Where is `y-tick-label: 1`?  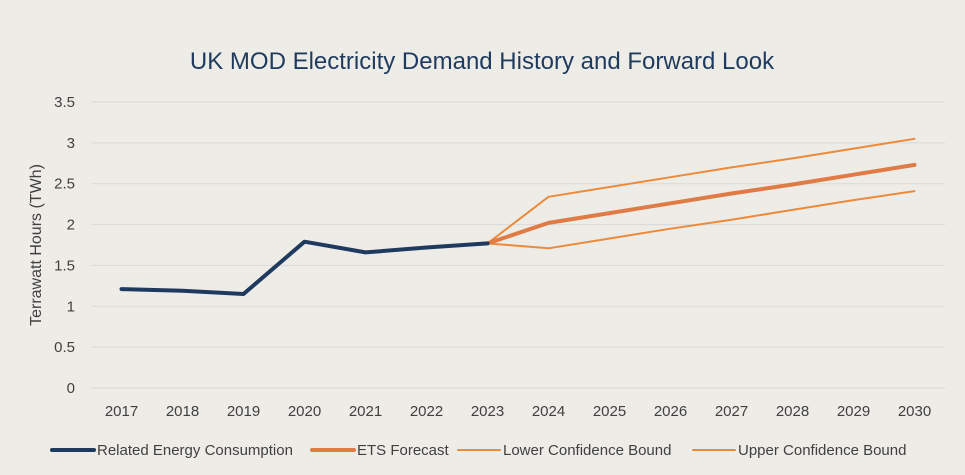 y-tick-label: 1 is located at coordinates (71, 306).